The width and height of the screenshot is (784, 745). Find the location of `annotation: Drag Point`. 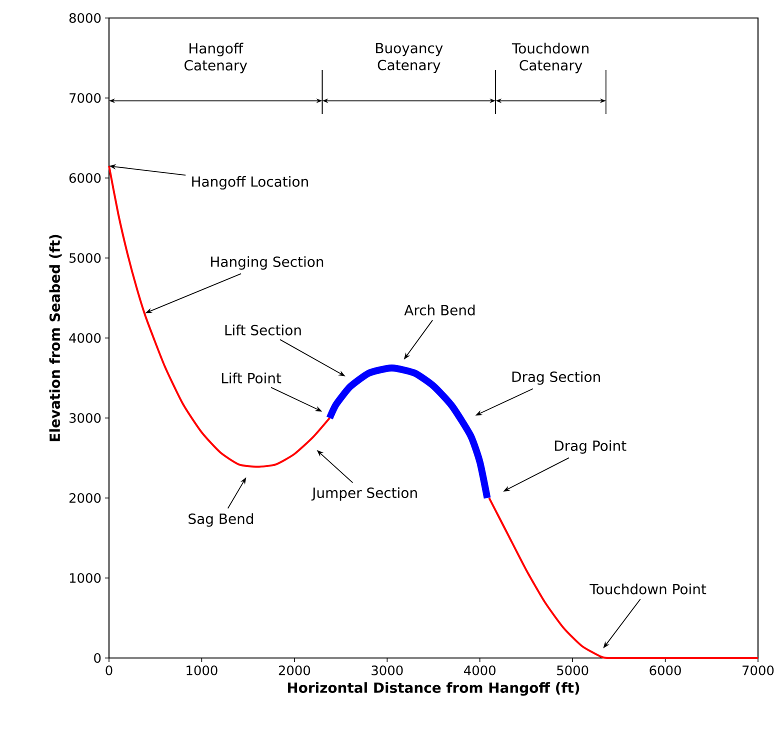

annotation: Drag Point is located at coordinates (590, 447).